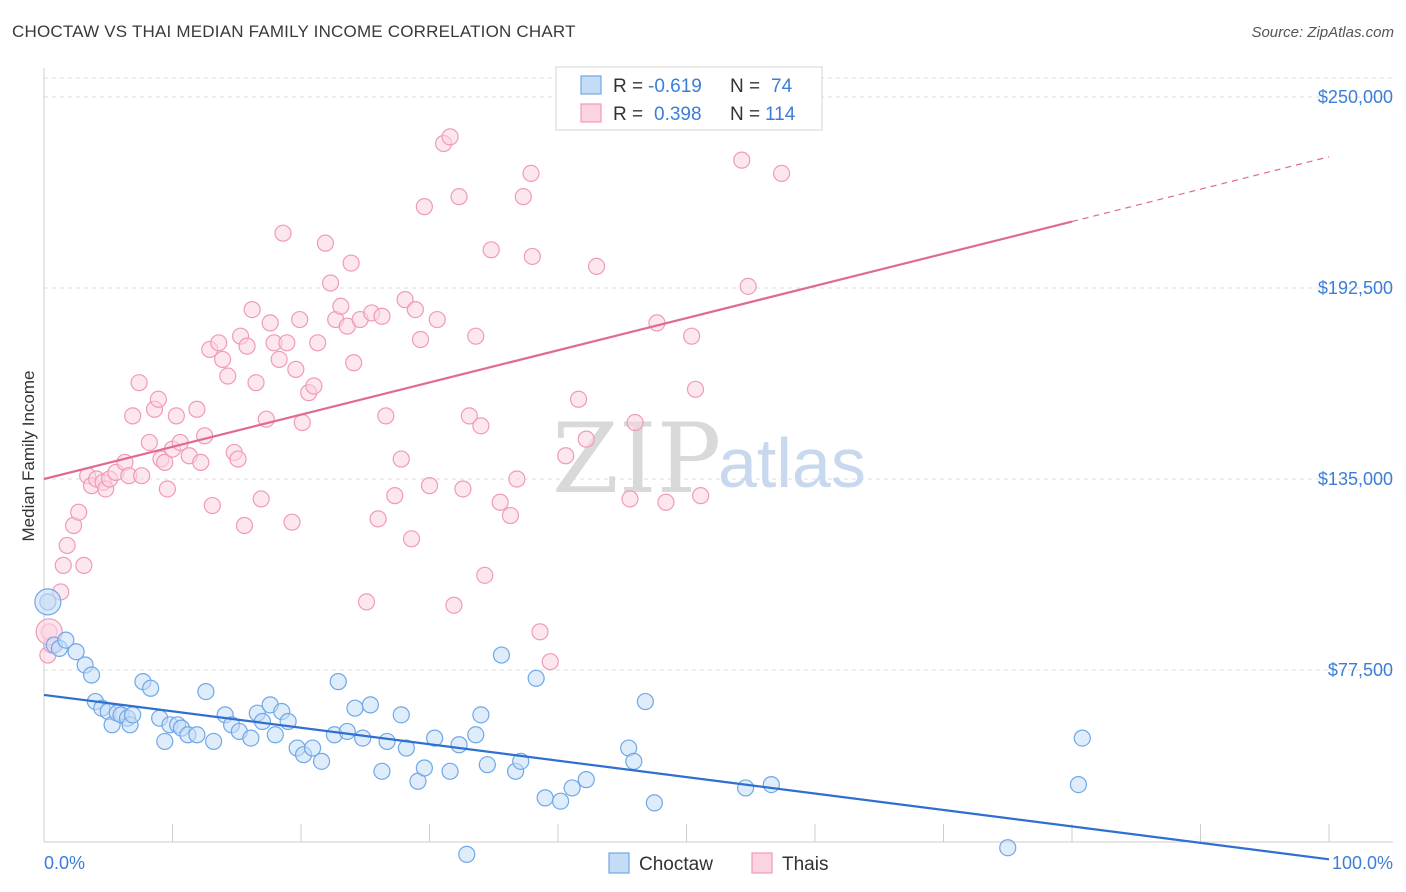 The image size is (1406, 892). Describe the element at coordinates (709, 459) in the screenshot. I see `watermark: ZIP atlas` at that location.